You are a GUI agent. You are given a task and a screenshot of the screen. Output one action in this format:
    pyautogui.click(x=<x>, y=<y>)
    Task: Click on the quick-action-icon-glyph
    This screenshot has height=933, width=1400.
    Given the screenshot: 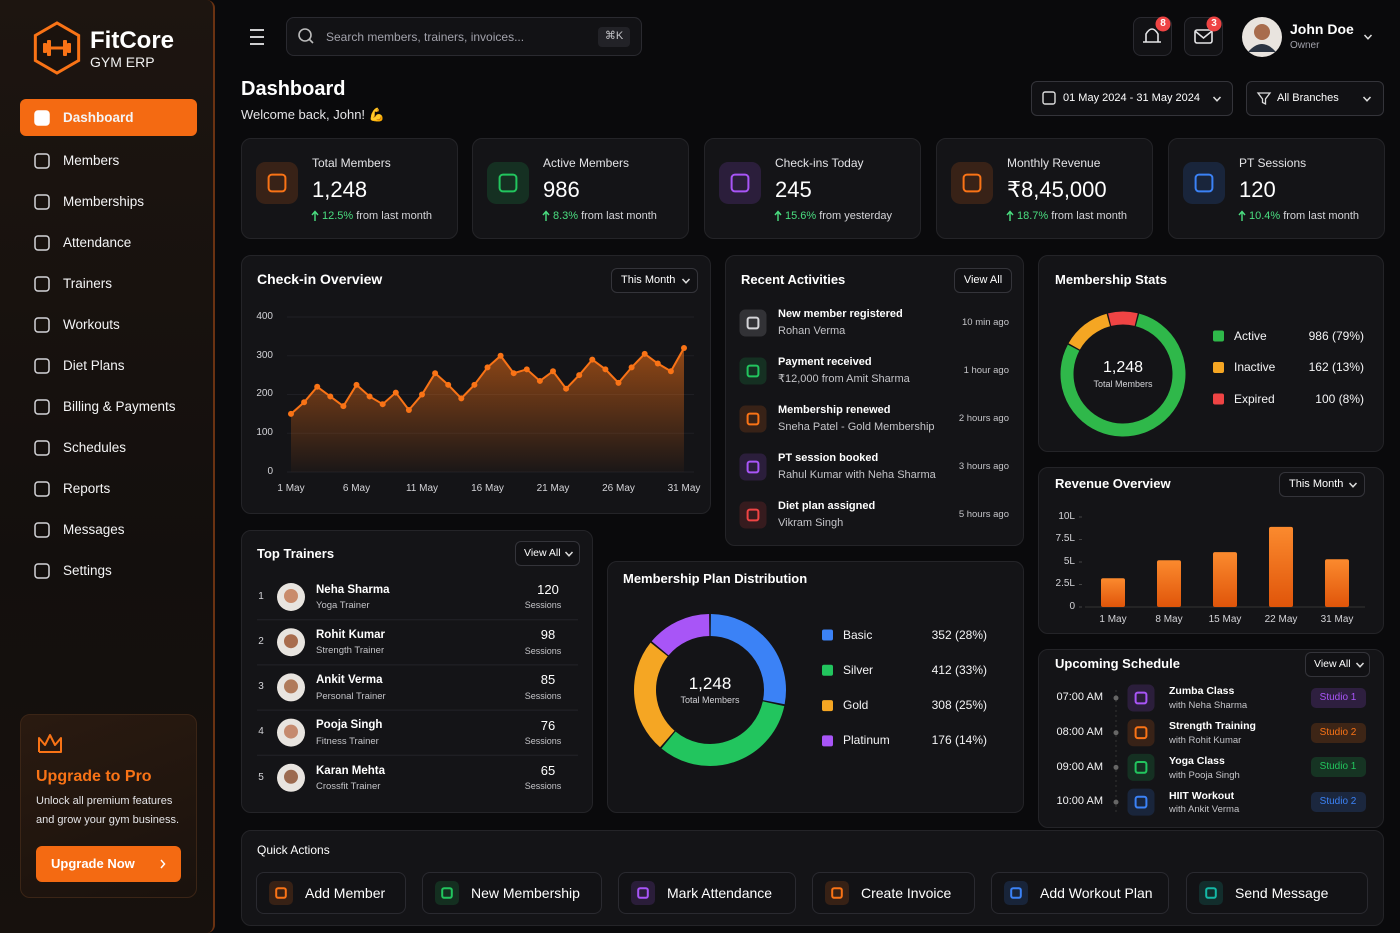 What is the action you would take?
    pyautogui.click(x=643, y=893)
    